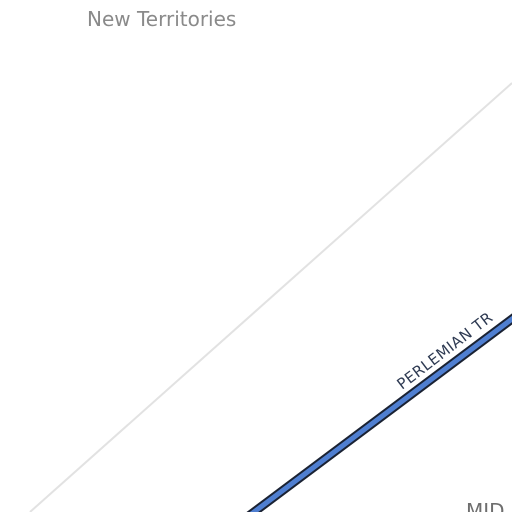  What do you see at coordinates (161, 19) in the screenshot?
I see `region-label: New Territories` at bounding box center [161, 19].